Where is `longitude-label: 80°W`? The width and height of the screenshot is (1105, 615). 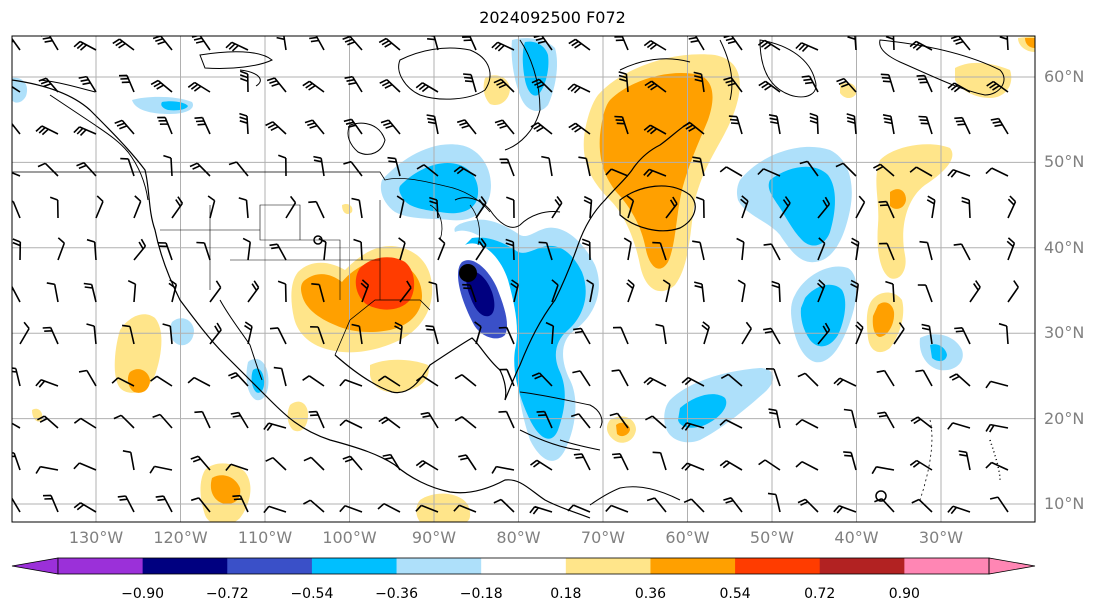
longitude-label: 80°W is located at coordinates (518, 537).